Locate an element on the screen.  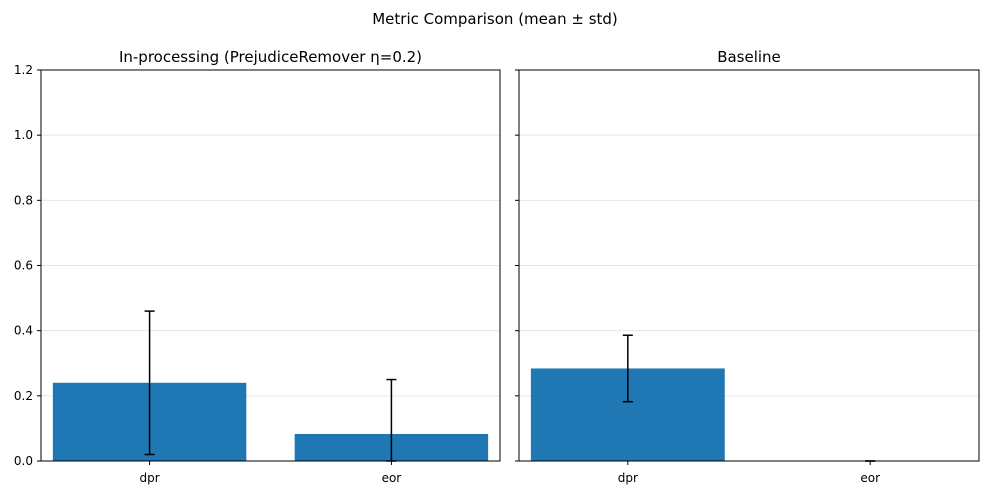
y-tick-label: 0.0 is located at coordinates (23, 461).